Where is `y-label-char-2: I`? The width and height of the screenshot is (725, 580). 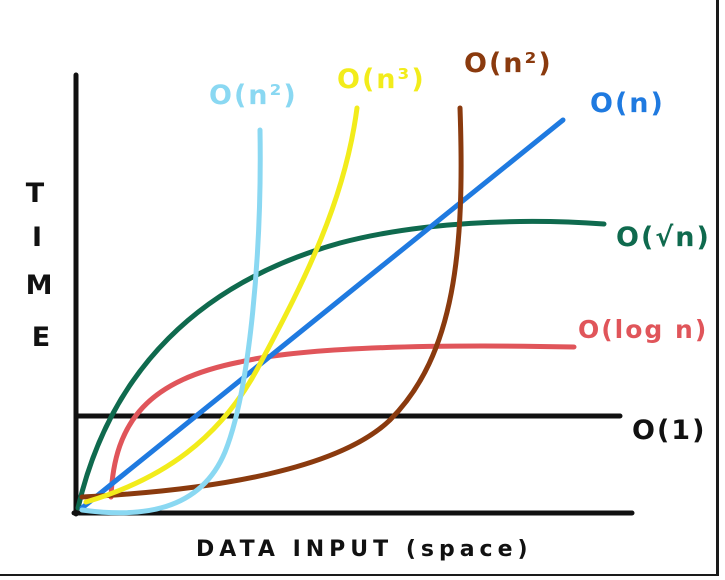 y-label-char-2: I is located at coordinates (38, 237).